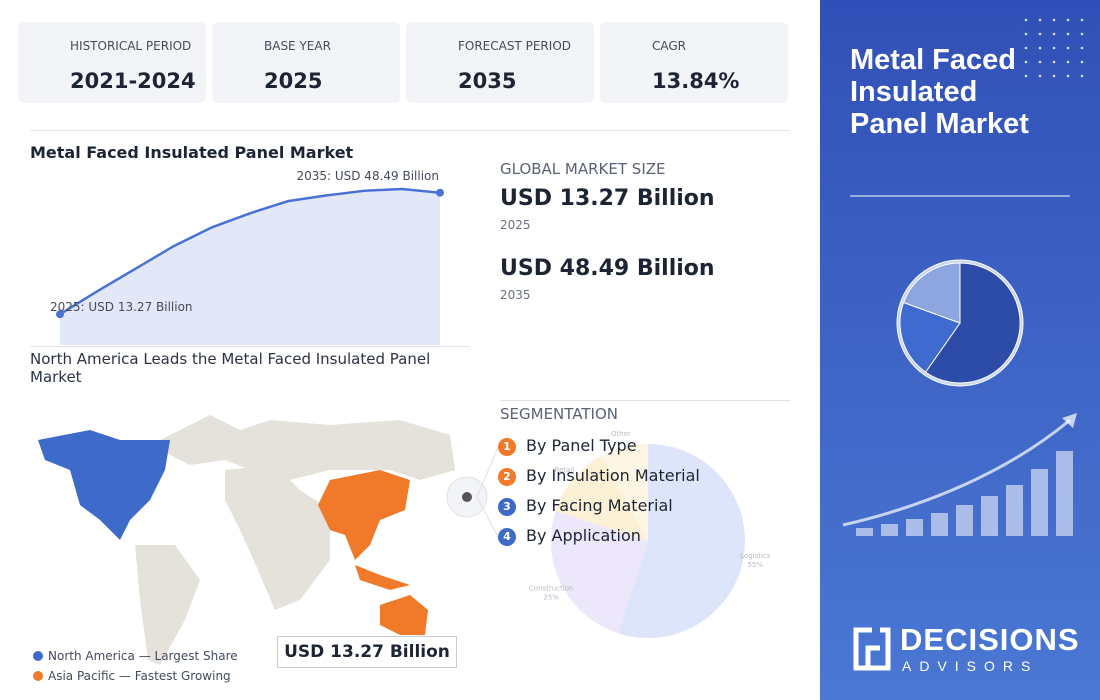  What do you see at coordinates (293, 81) in the screenshot?
I see `stat-value: 2025` at bounding box center [293, 81].